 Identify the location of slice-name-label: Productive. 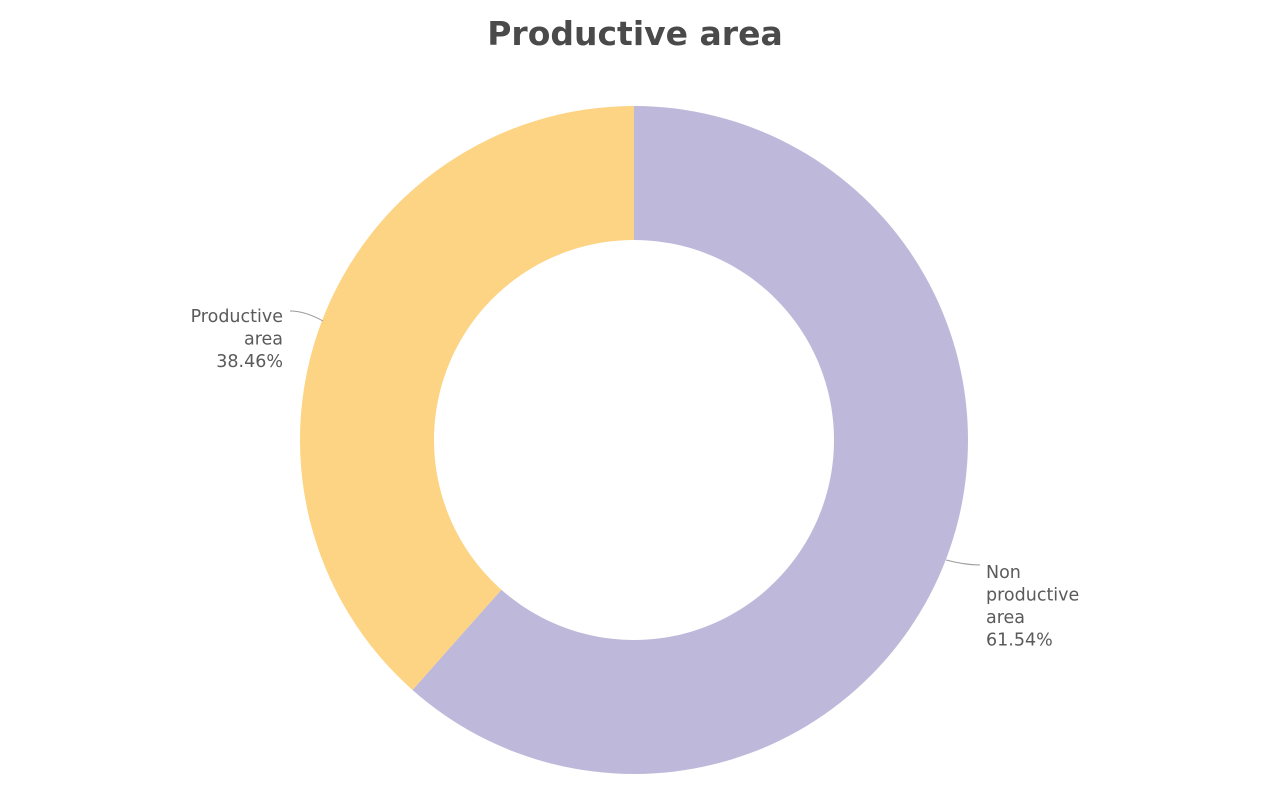
(237, 317).